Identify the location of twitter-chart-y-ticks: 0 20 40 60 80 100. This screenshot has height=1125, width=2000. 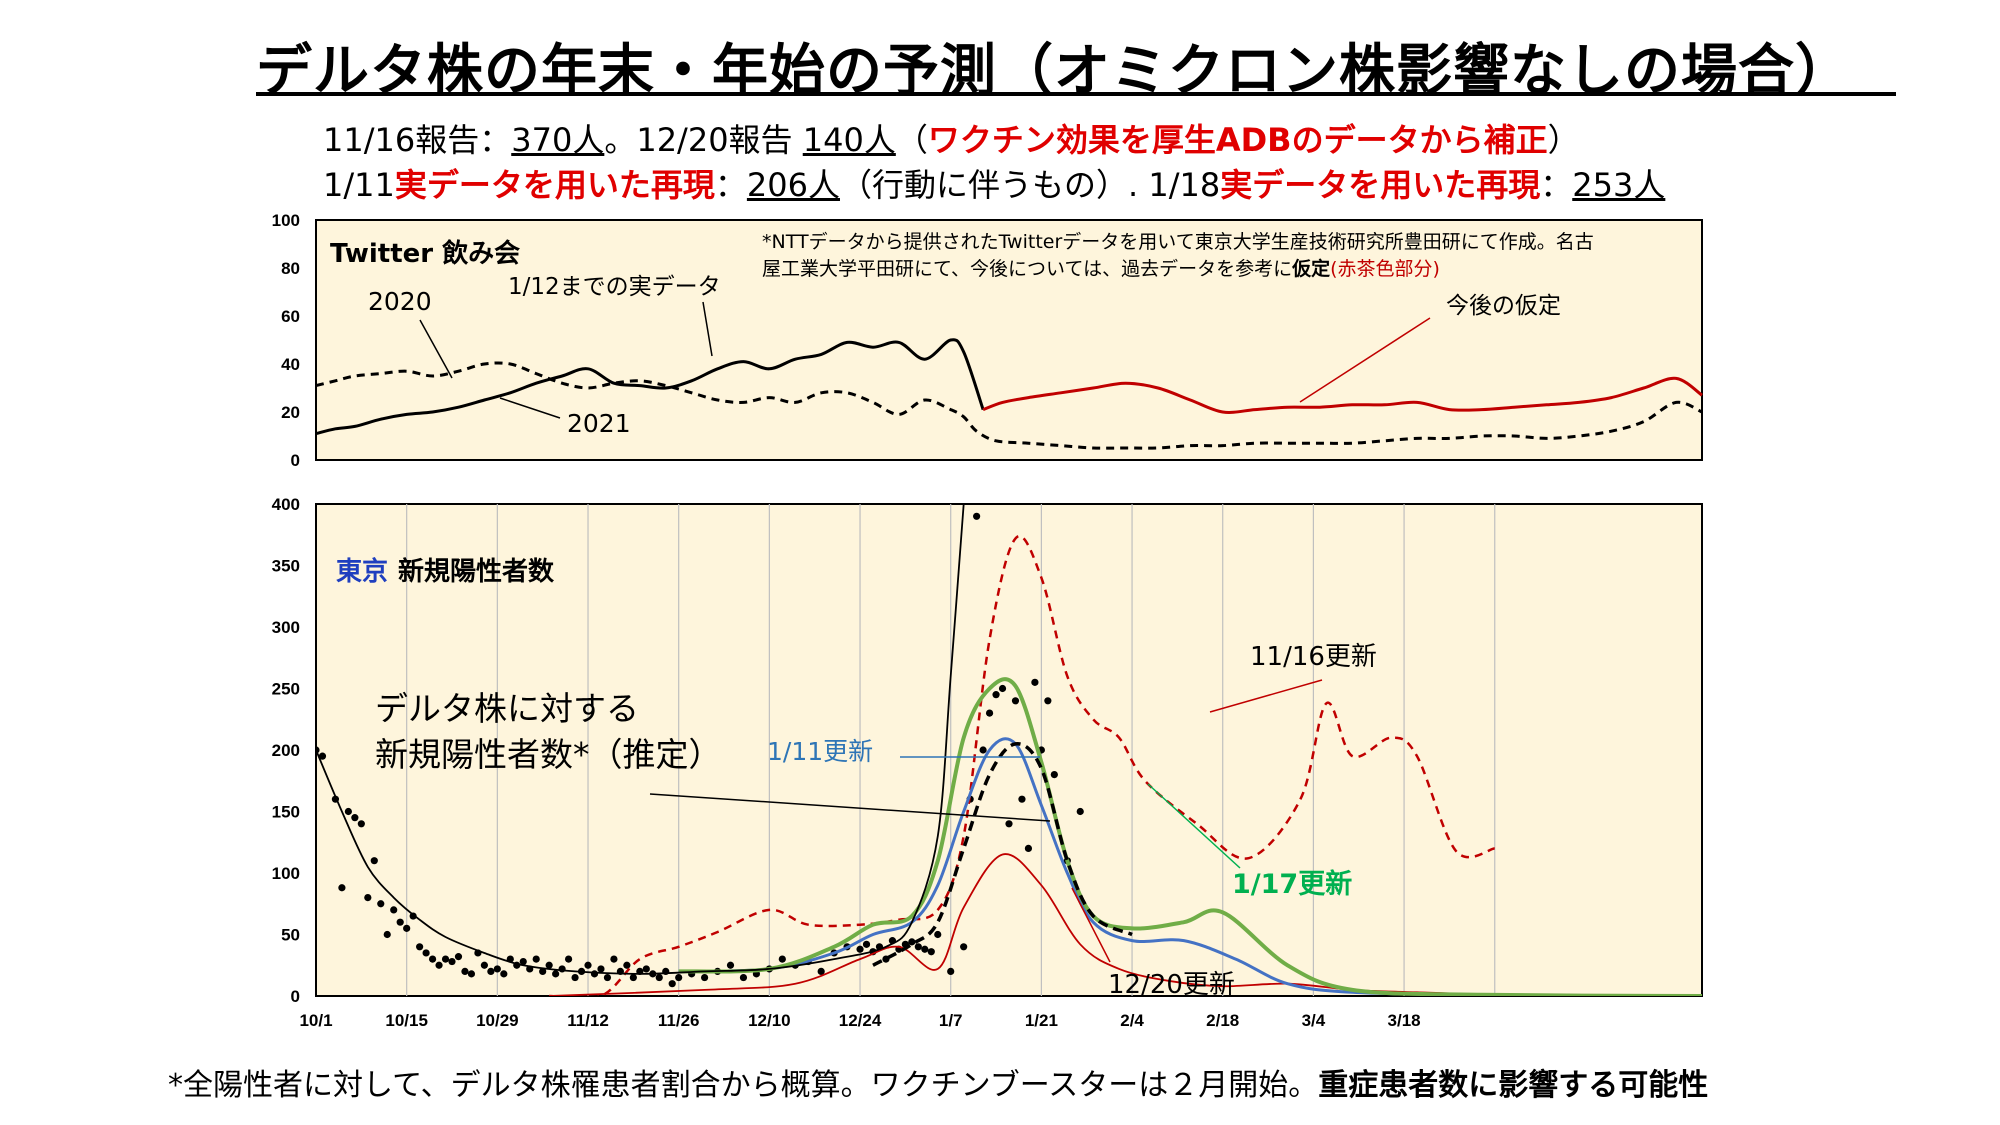
(286, 340).